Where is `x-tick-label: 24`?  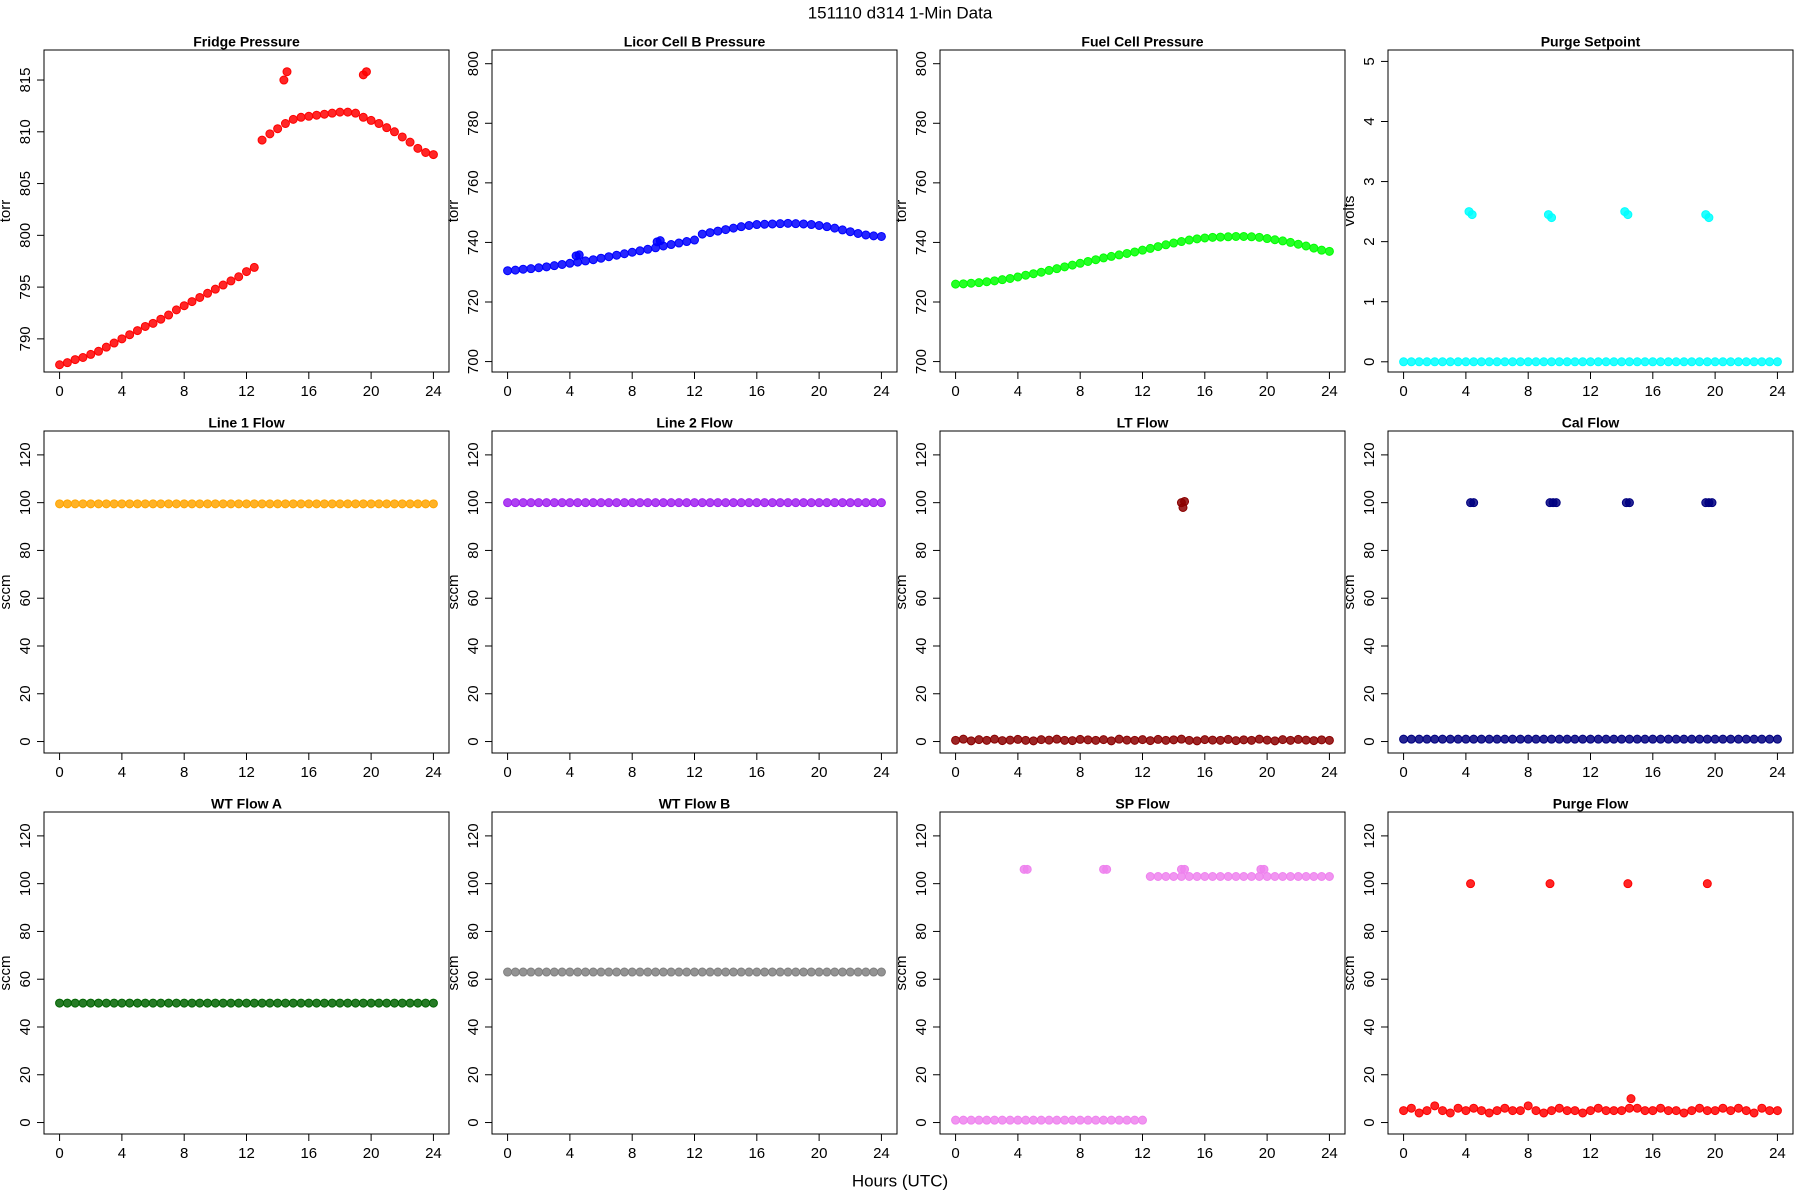
x-tick-label: 24 is located at coordinates (881, 391).